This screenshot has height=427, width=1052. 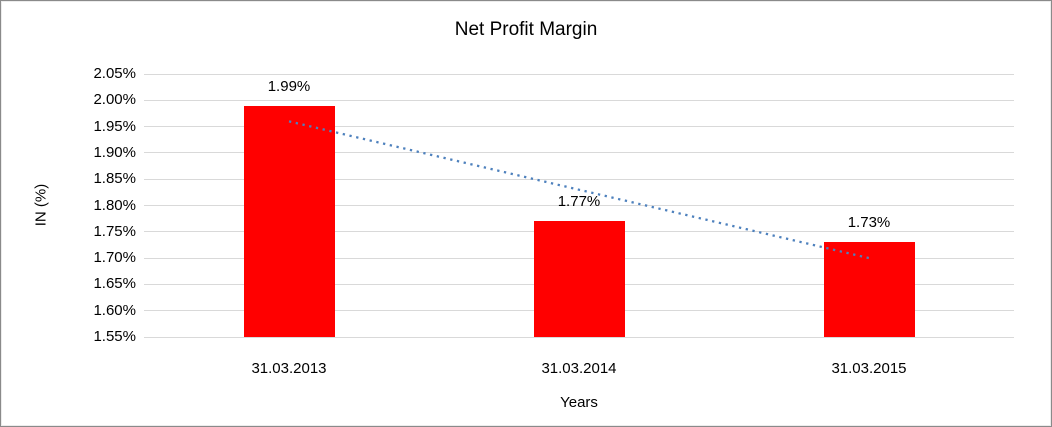 I want to click on chart-title: Net Profit Margin, so click(x=526, y=29).